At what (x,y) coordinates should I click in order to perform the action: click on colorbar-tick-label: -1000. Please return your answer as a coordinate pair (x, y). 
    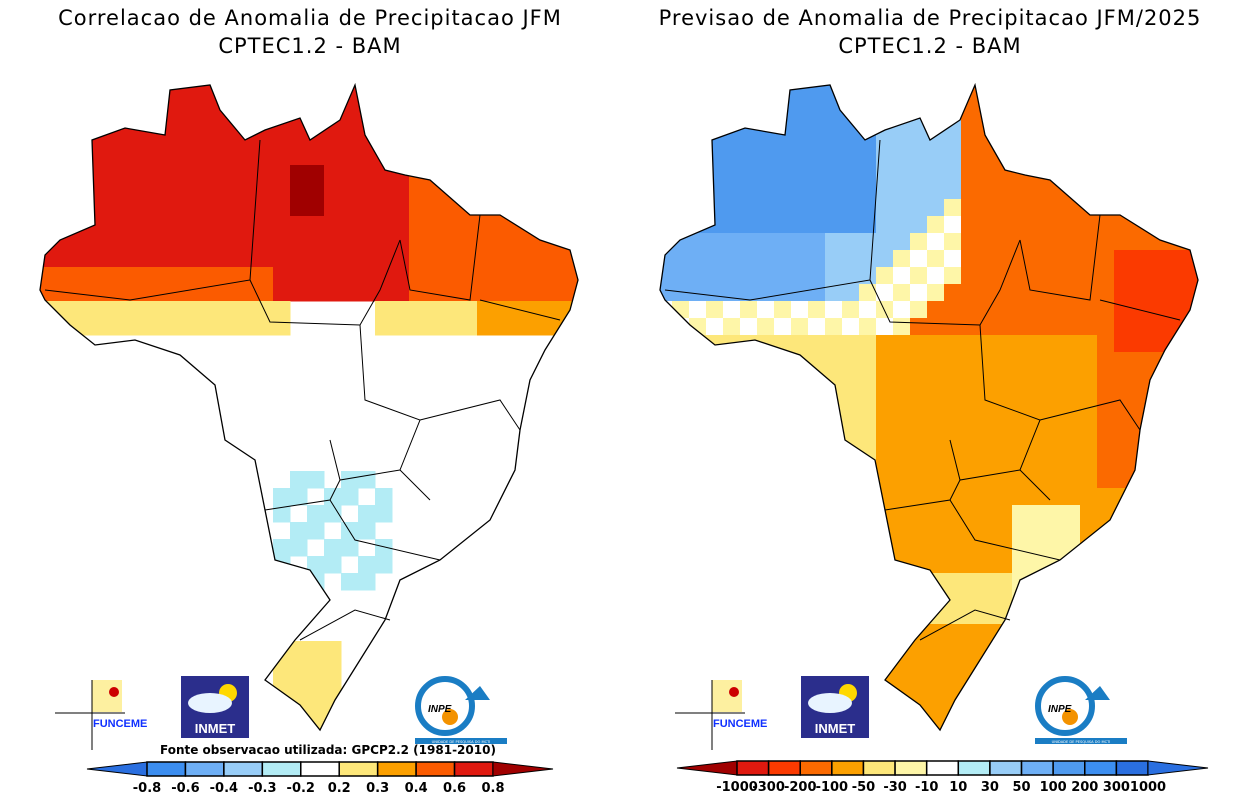
    Looking at the image, I should click on (737, 787).